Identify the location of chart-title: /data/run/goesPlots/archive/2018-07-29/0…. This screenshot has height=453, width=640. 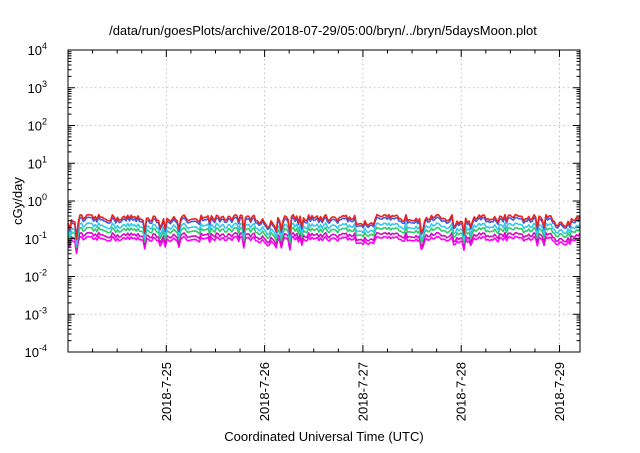
(323, 30).